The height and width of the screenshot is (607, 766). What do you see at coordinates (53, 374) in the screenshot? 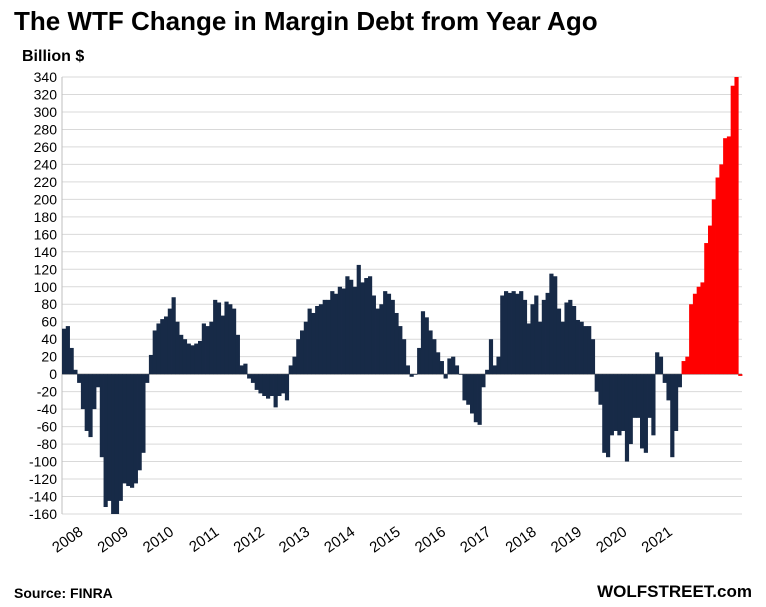
I see `y-tick-label: 0` at bounding box center [53, 374].